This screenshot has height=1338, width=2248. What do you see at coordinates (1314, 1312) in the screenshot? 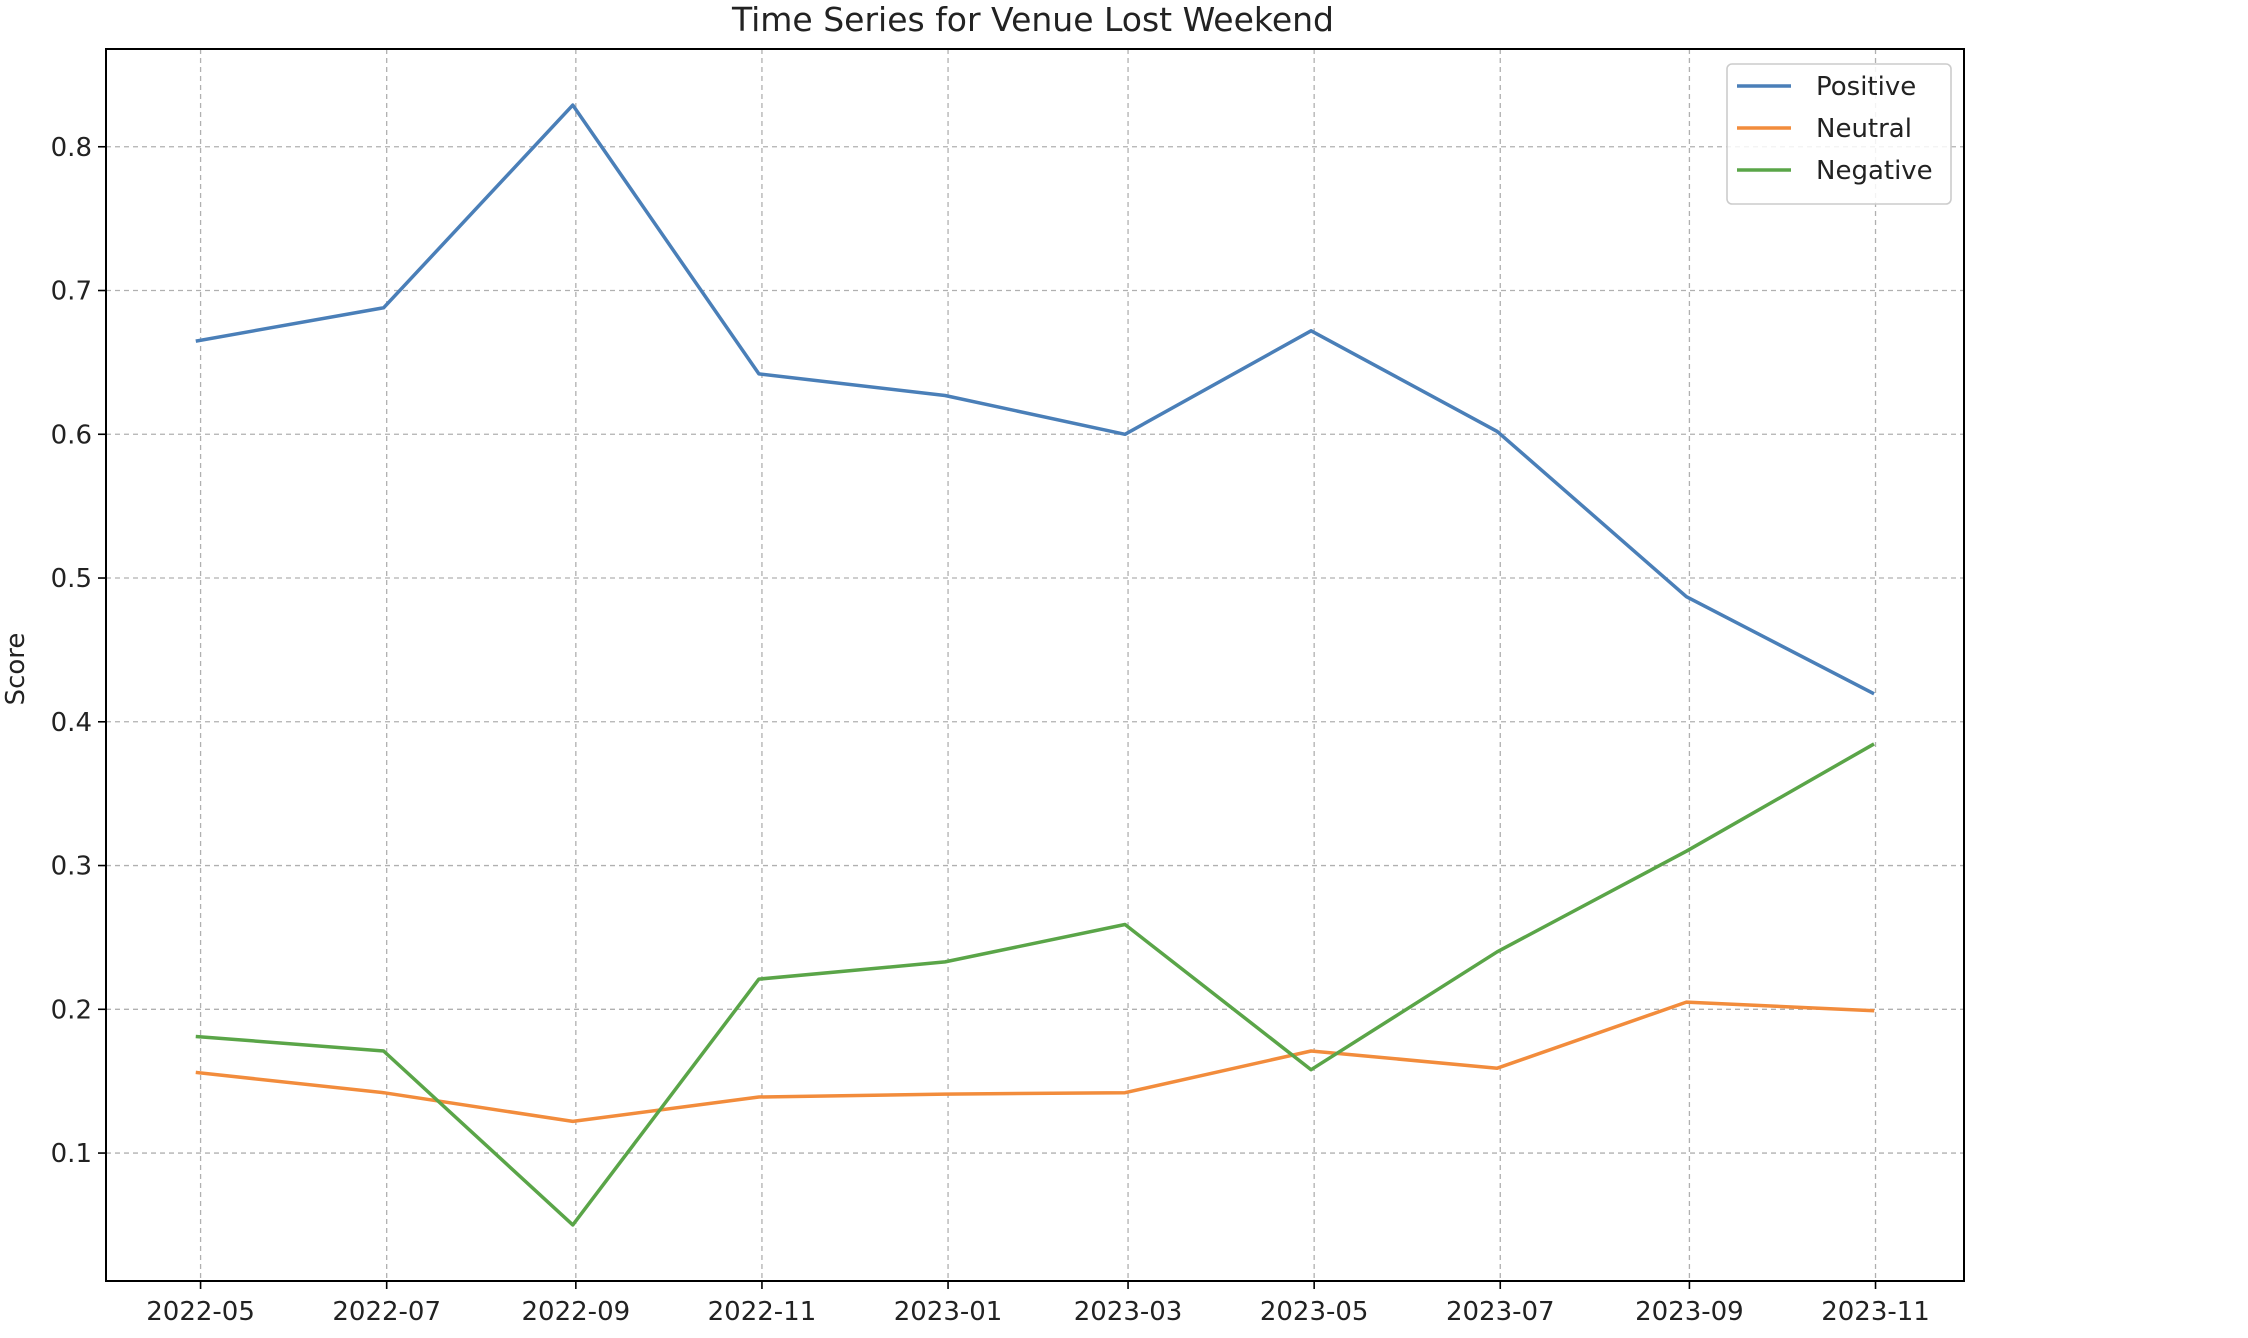
I see `x-tick-label: 2023-05` at bounding box center [1314, 1312].